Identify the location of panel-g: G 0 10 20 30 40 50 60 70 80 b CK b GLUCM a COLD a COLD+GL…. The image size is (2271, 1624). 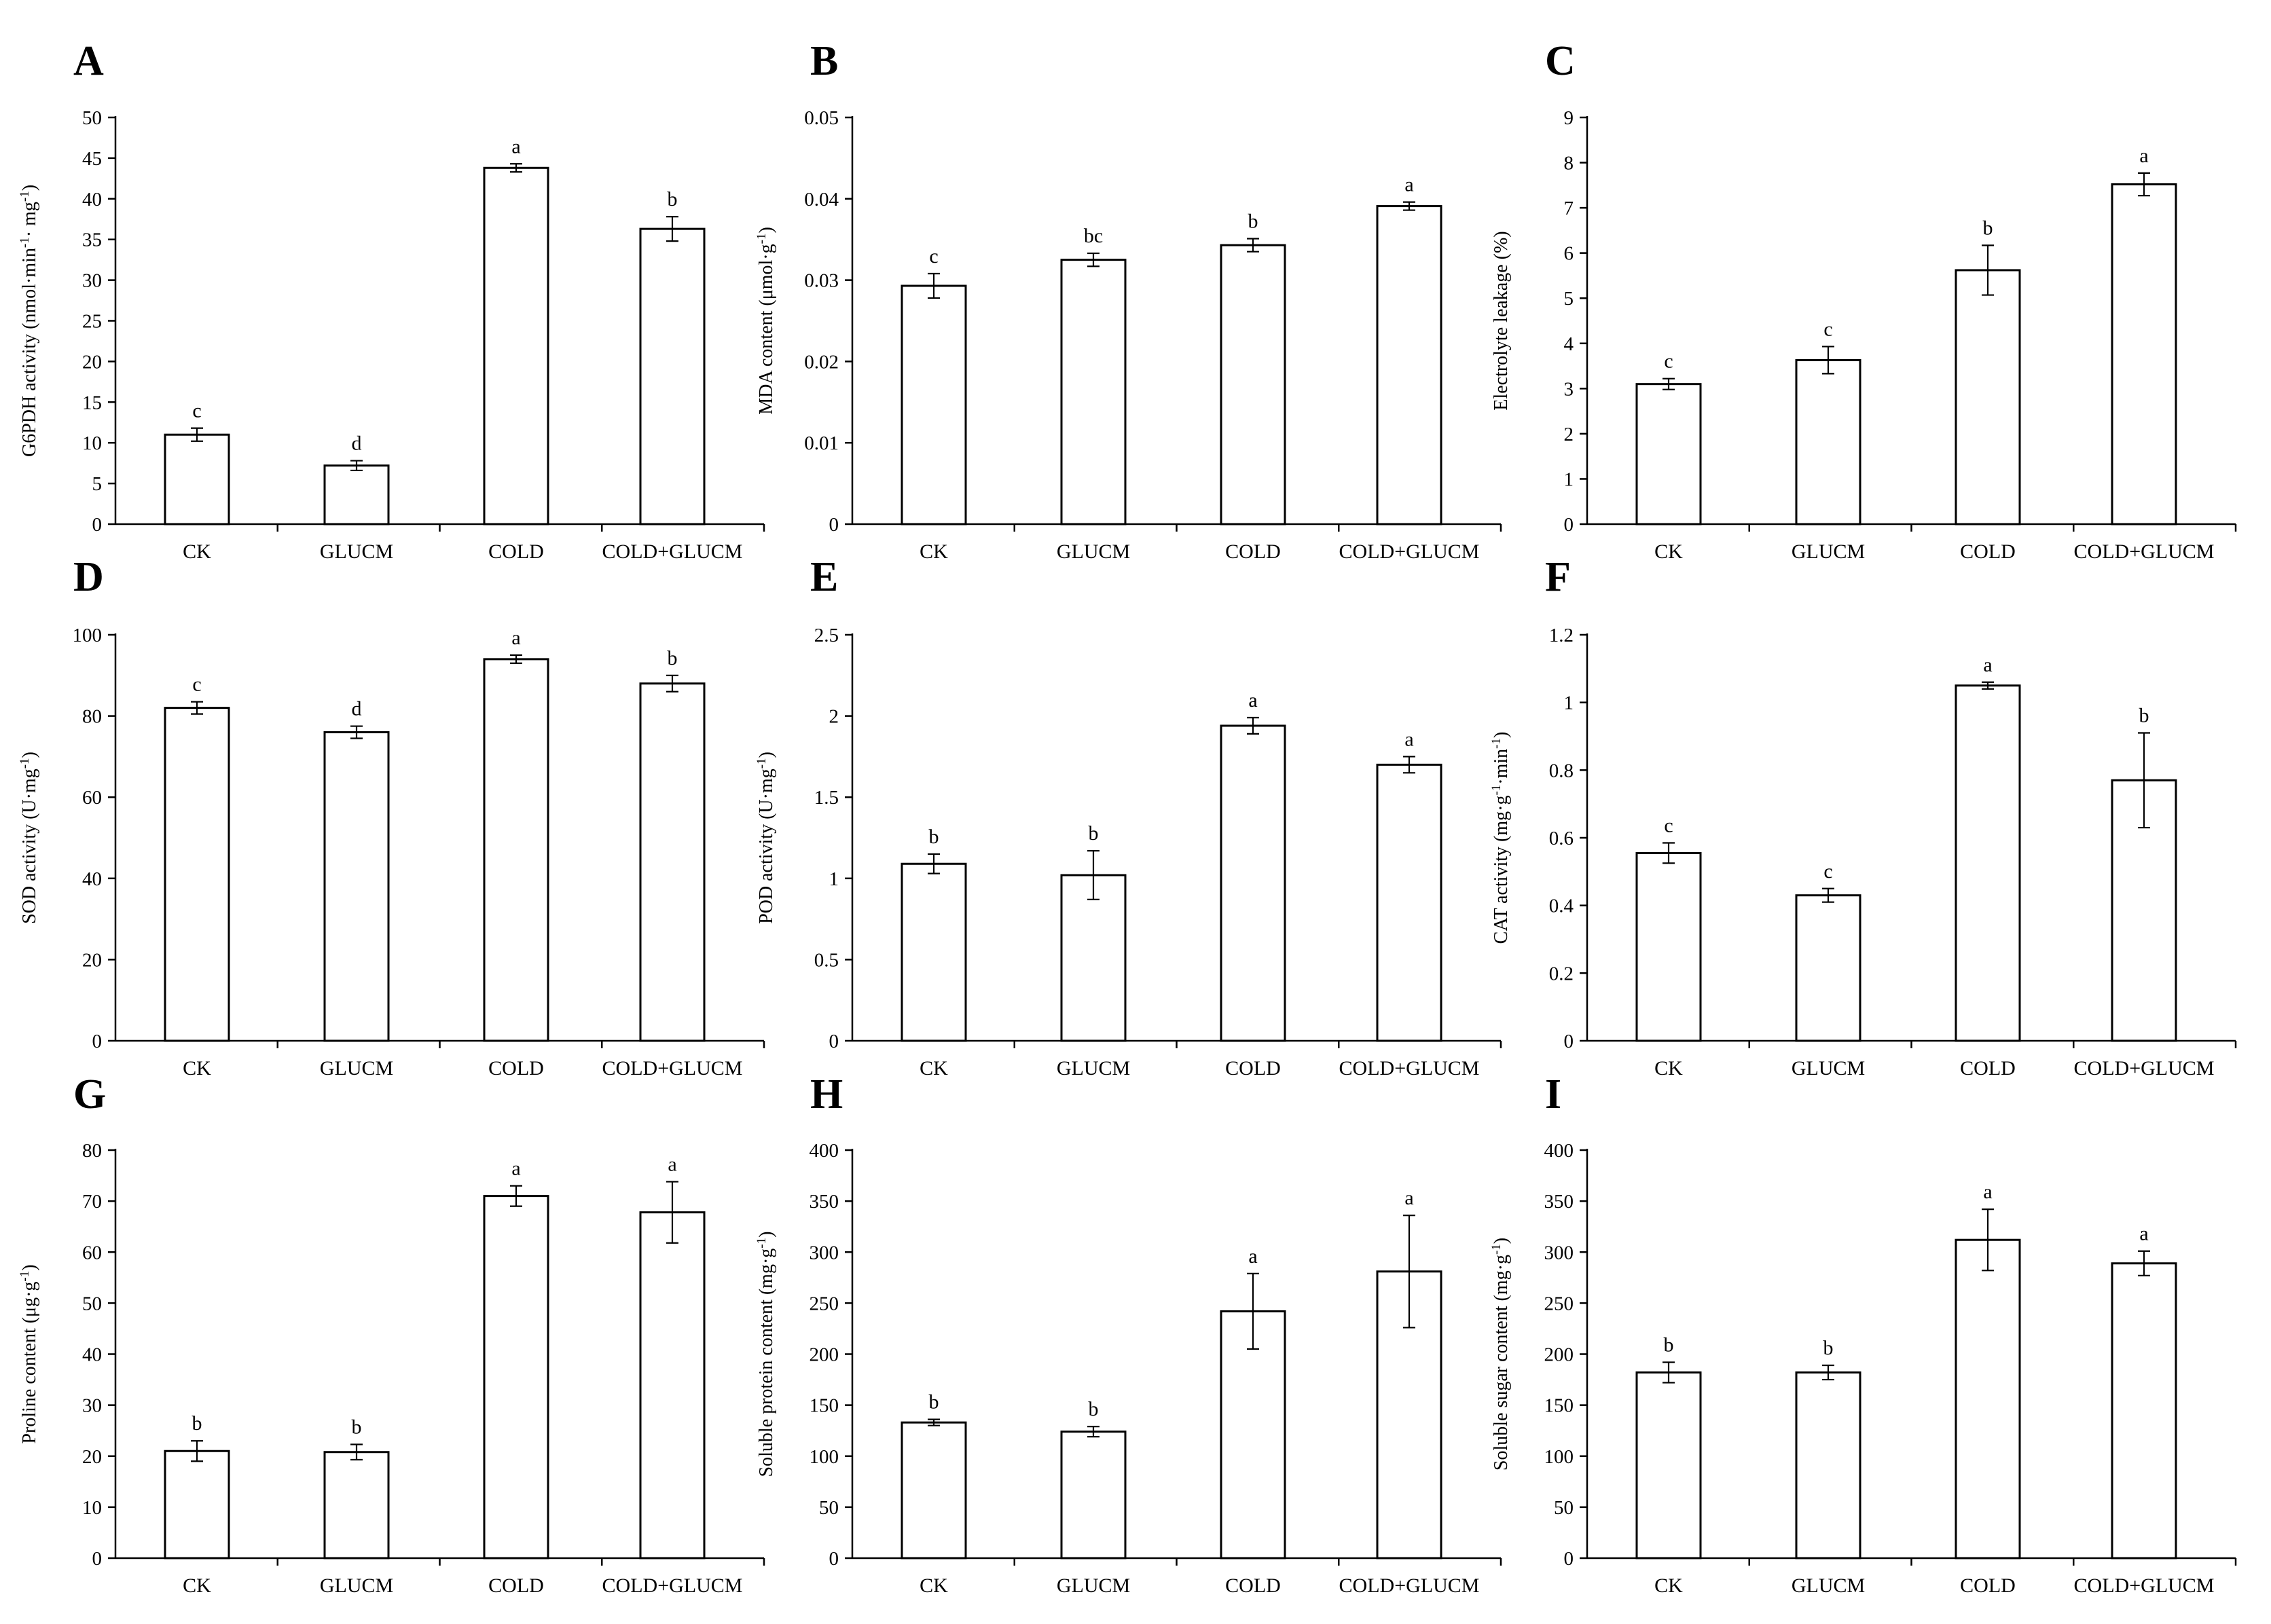
(391, 1334).